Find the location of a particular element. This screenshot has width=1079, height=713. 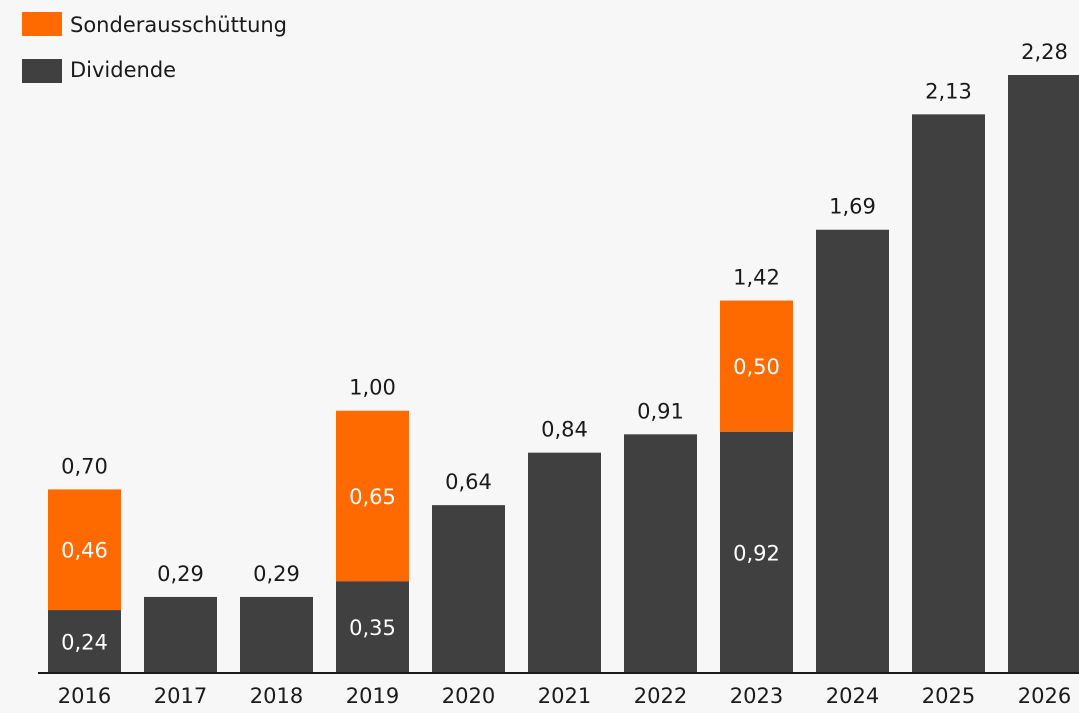

value-label: 2,13 is located at coordinates (948, 91).